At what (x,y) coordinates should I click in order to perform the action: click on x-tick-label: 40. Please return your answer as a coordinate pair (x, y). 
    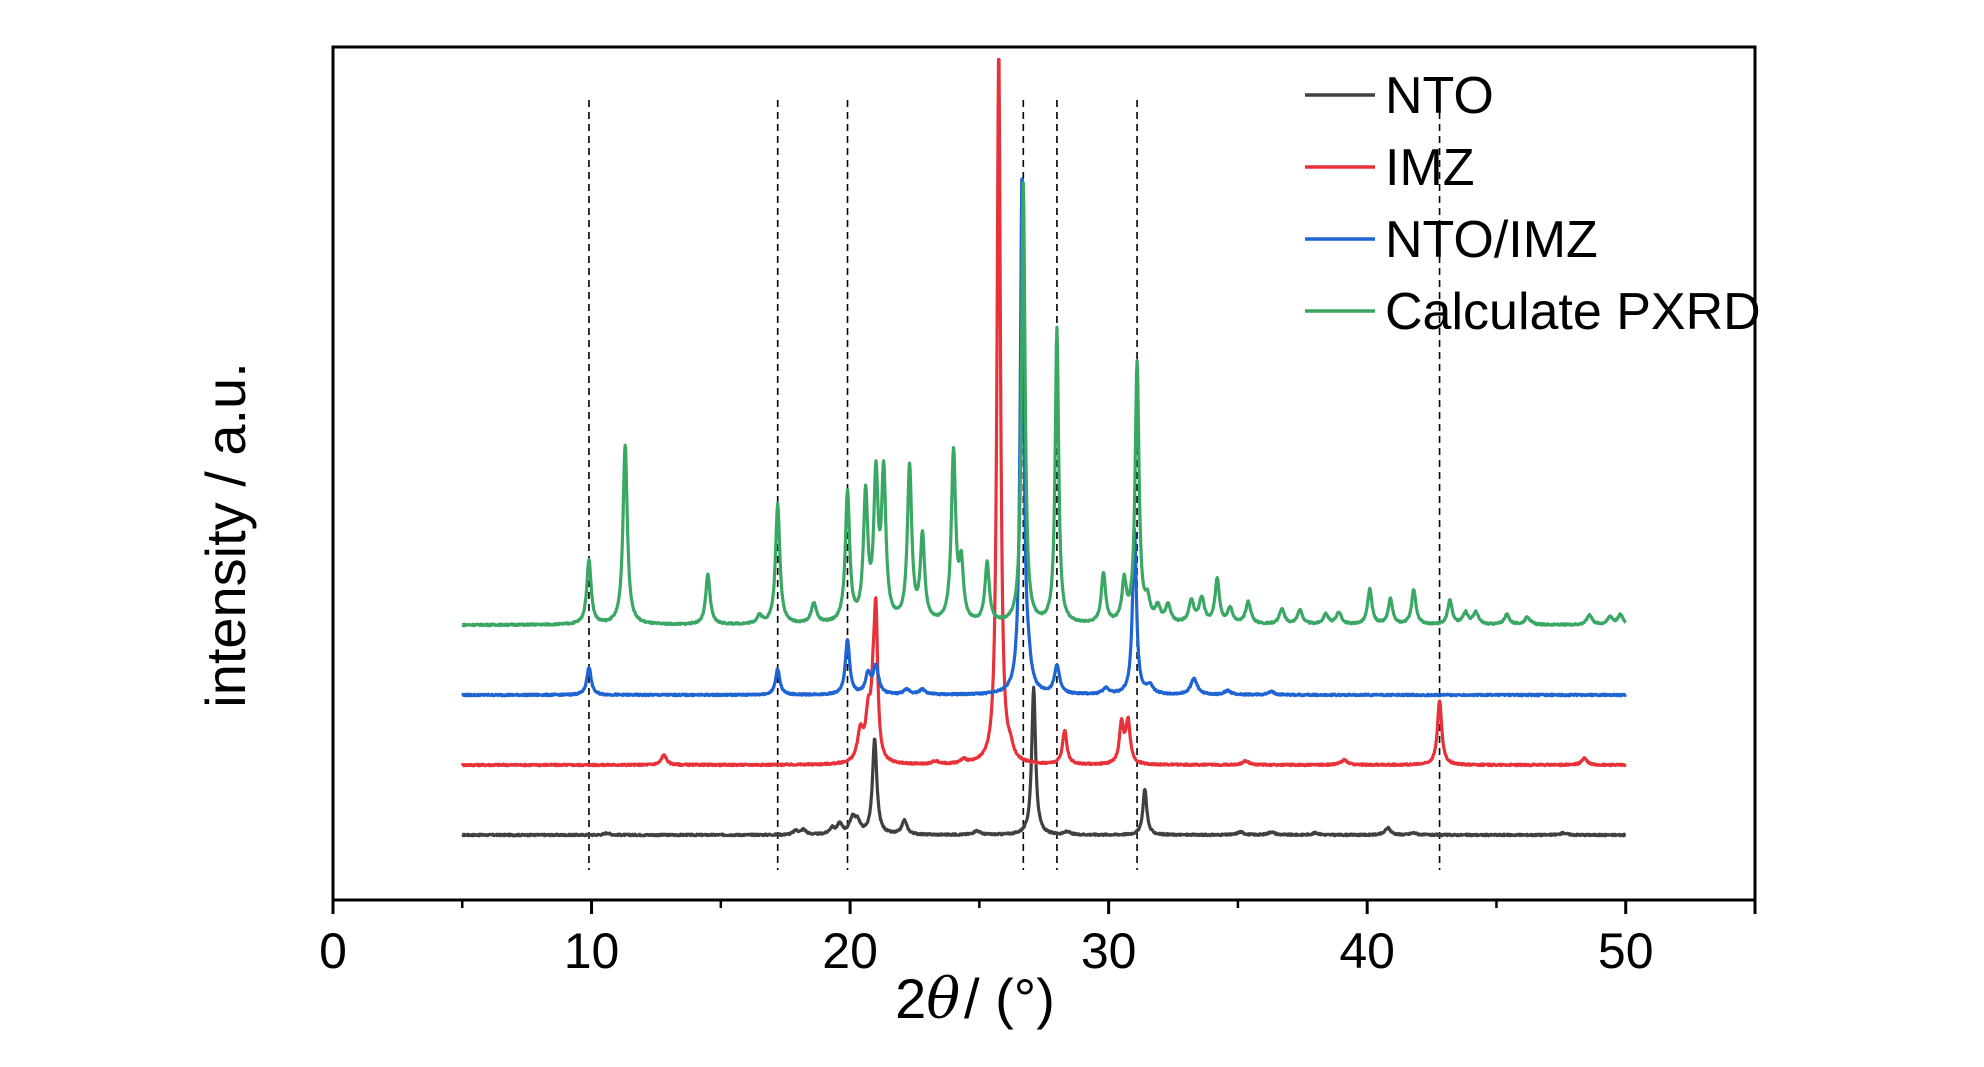
    Looking at the image, I should click on (1367, 951).